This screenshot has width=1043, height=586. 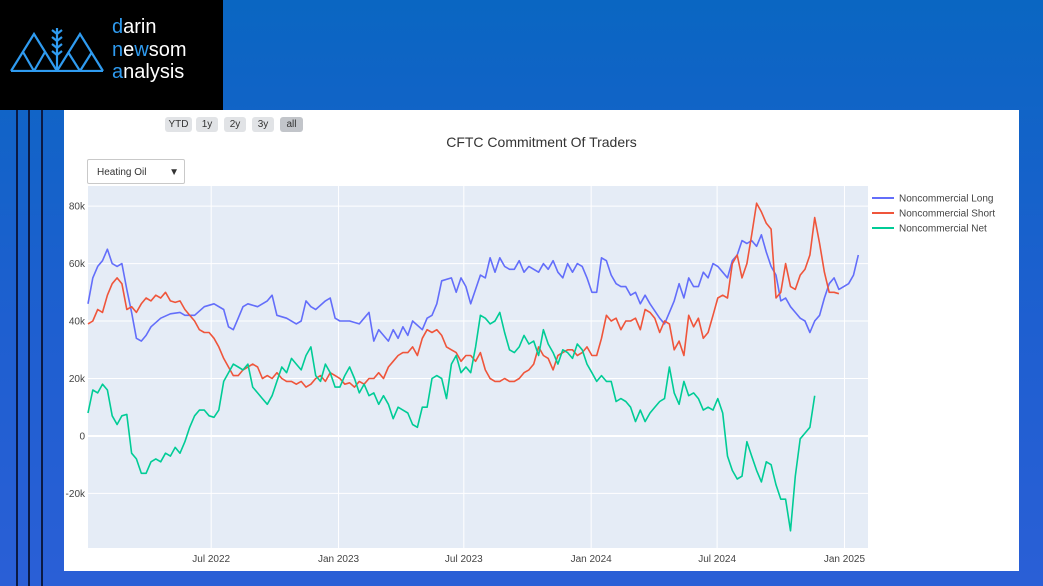 What do you see at coordinates (263, 124) in the screenshot?
I see `range-button-3y: 3y` at bounding box center [263, 124].